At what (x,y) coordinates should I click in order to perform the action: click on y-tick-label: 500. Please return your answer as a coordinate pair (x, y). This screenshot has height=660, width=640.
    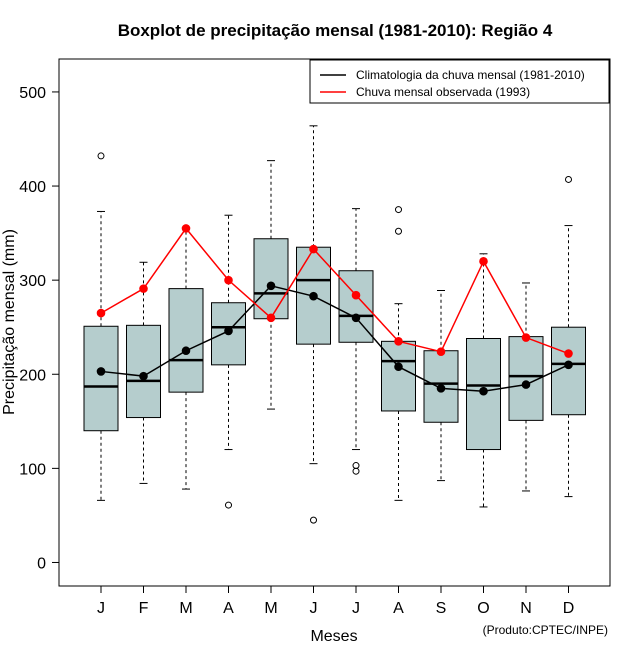
    Looking at the image, I should click on (32, 93).